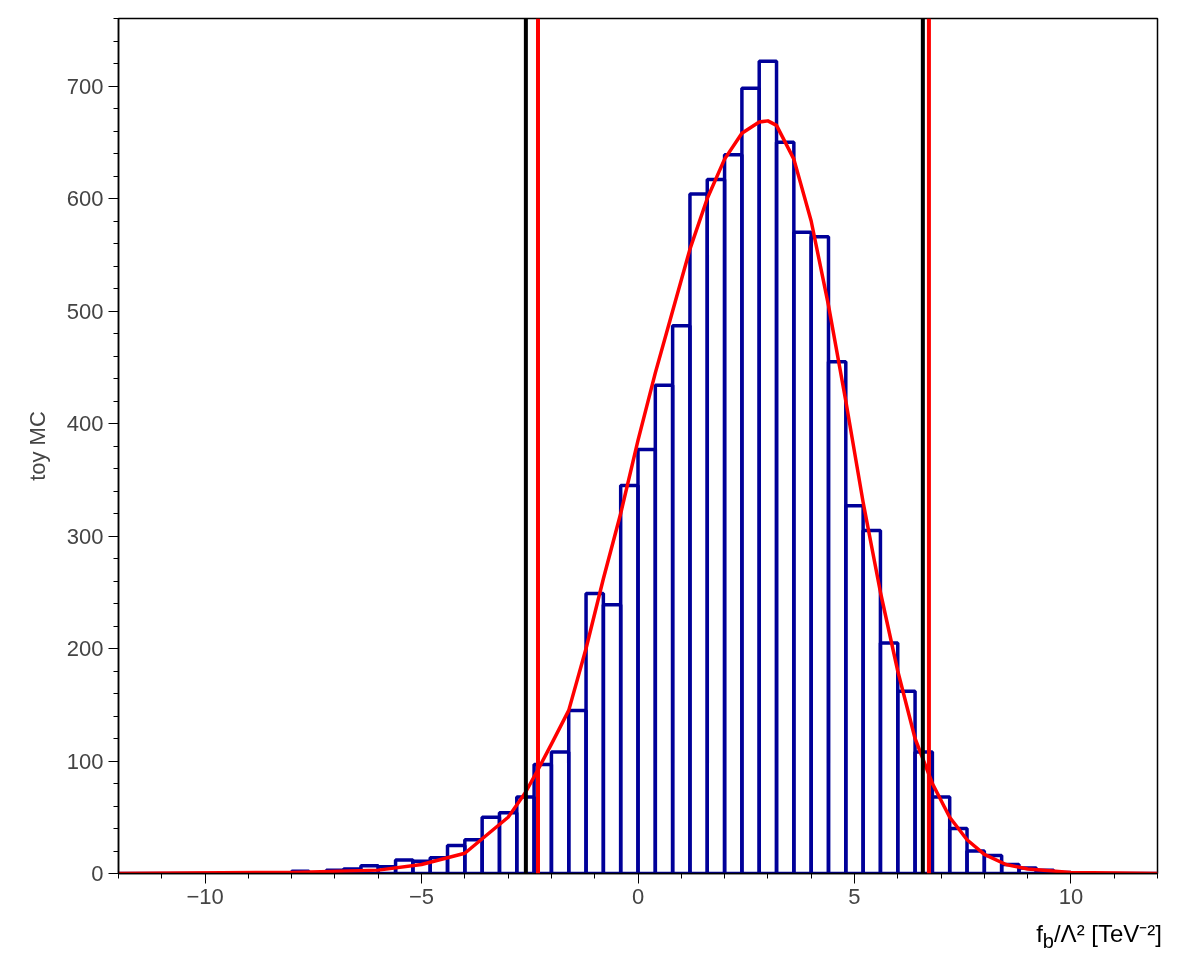 The image size is (1182, 971). I want to click on y-tick-label: 100, so click(85, 761).